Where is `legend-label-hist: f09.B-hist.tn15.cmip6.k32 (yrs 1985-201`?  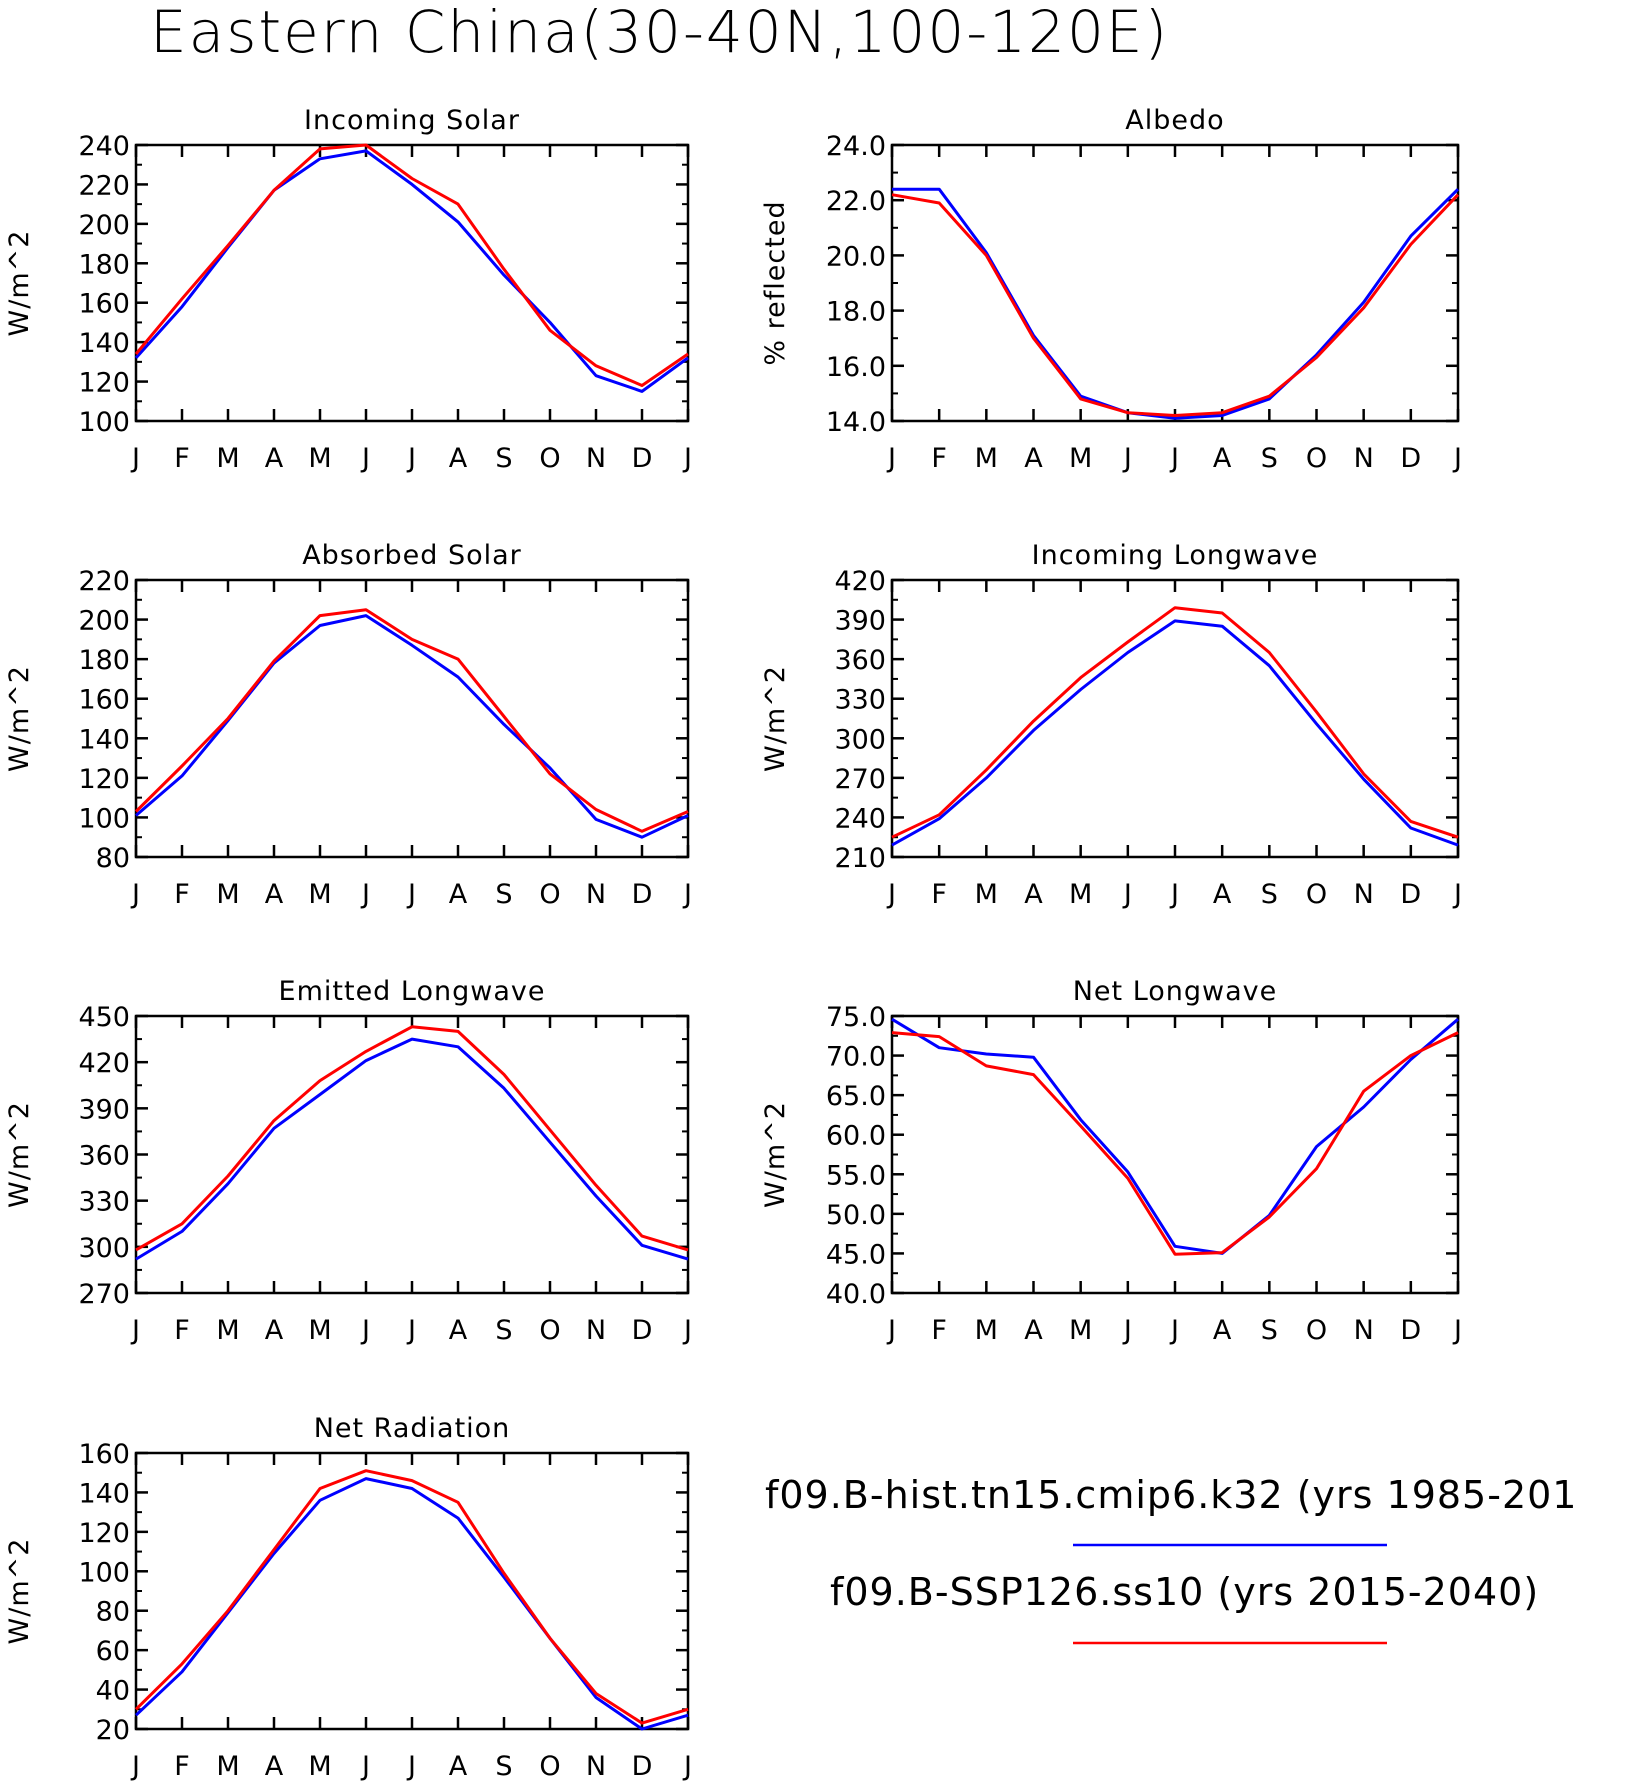
legend-label-hist: f09.B-hist.tn15.cmip6.k32 (yrs 1985-201 is located at coordinates (1171, 1495).